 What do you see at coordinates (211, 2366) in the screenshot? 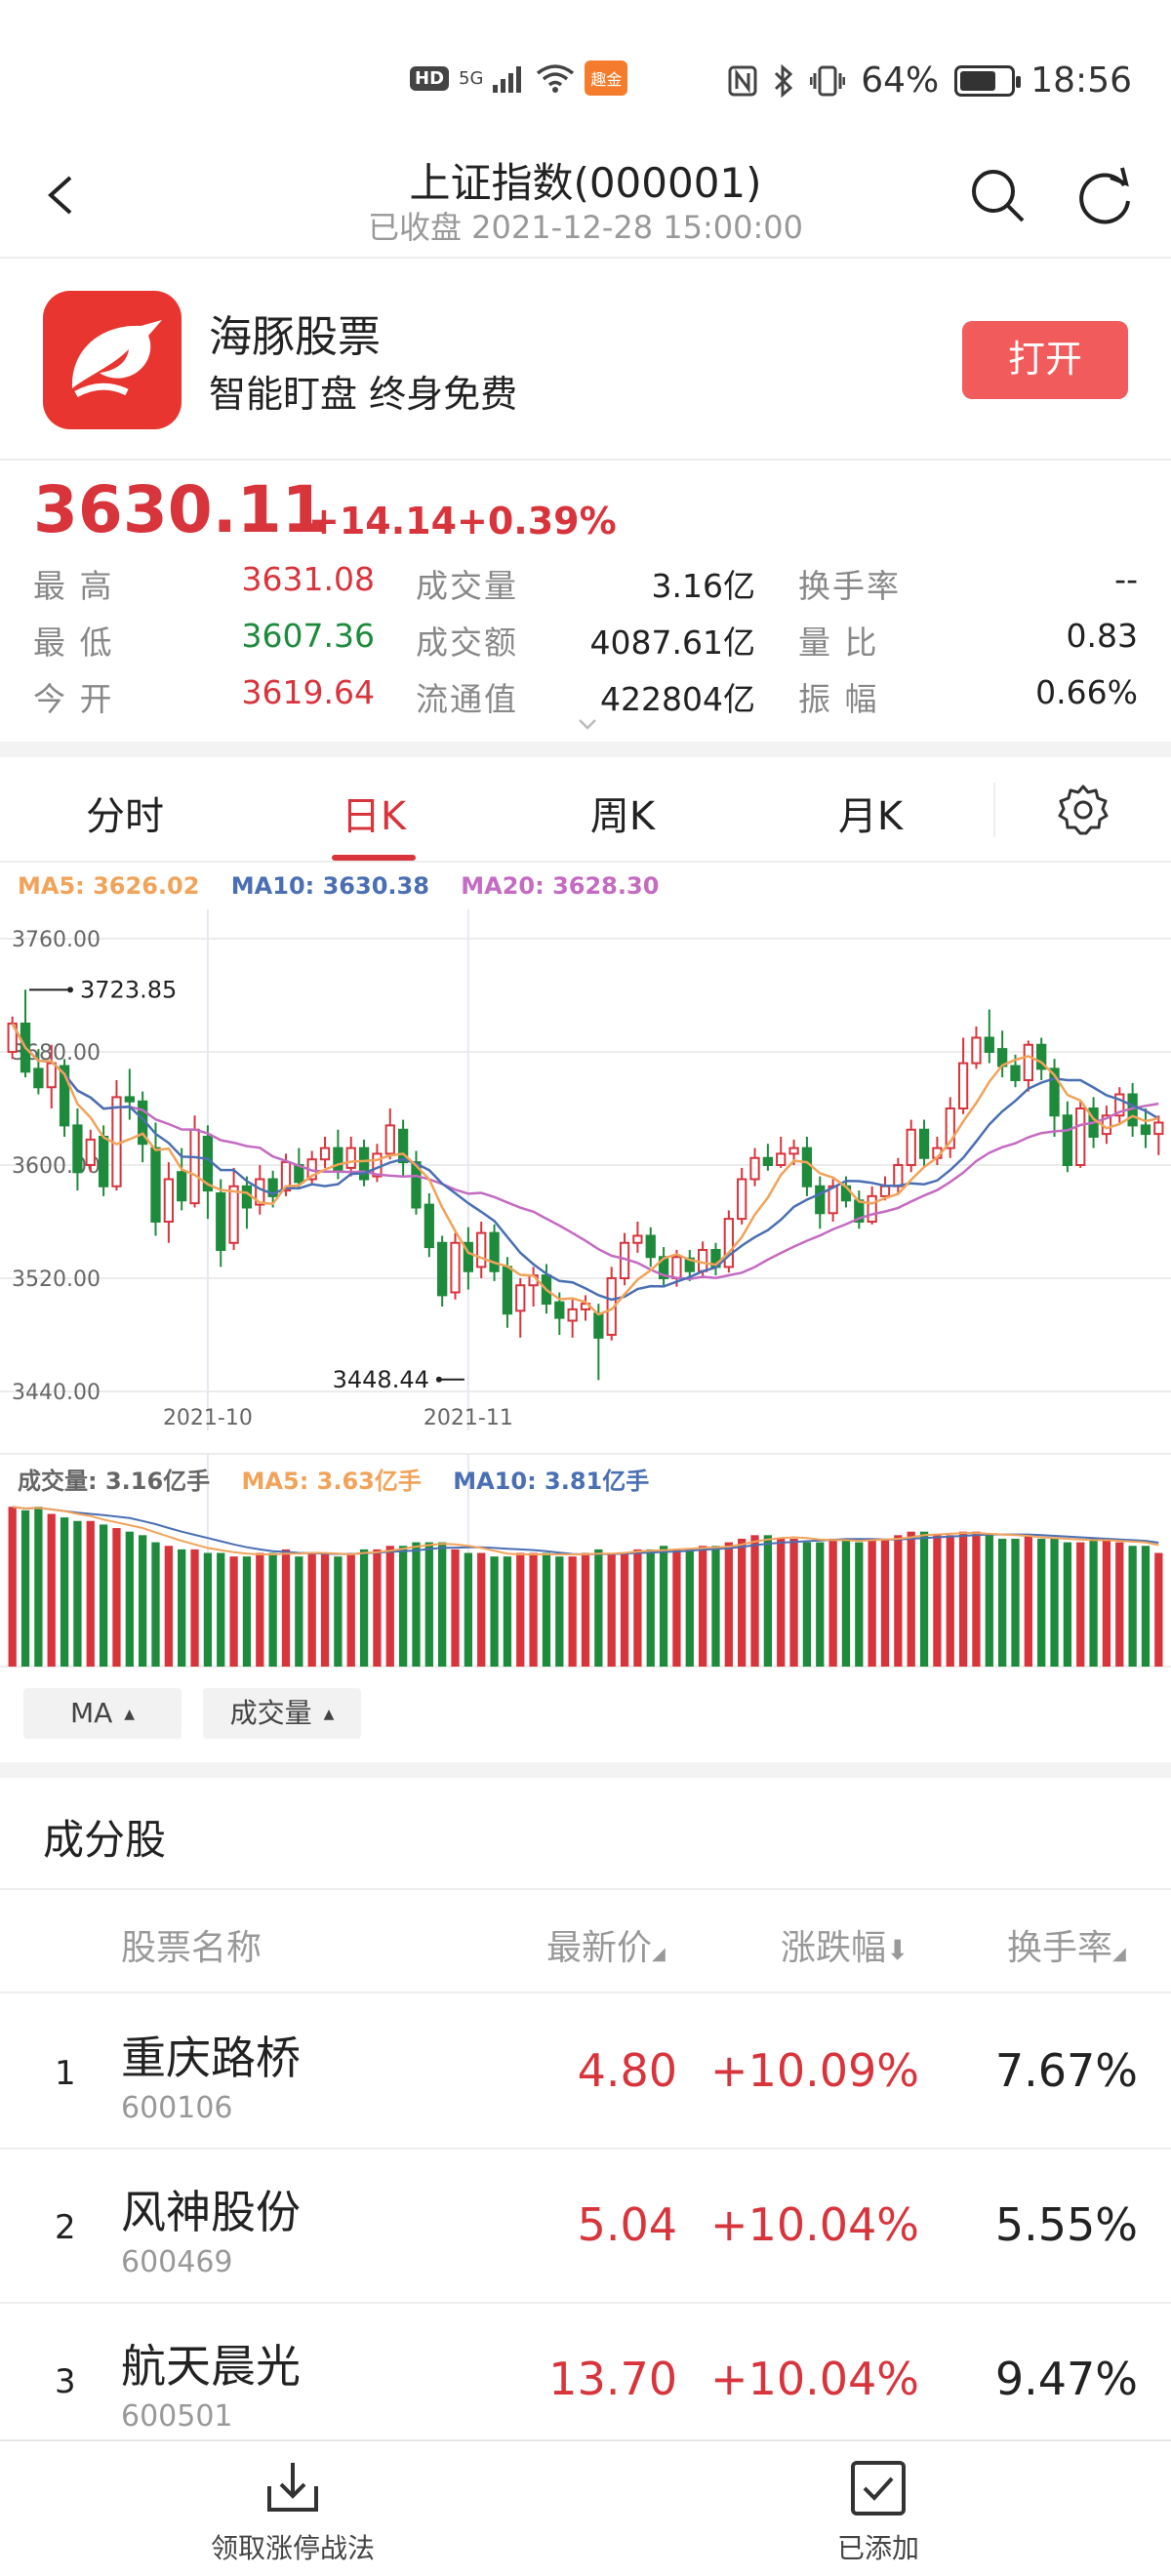
I see `stock-name: 航天晨光` at bounding box center [211, 2366].